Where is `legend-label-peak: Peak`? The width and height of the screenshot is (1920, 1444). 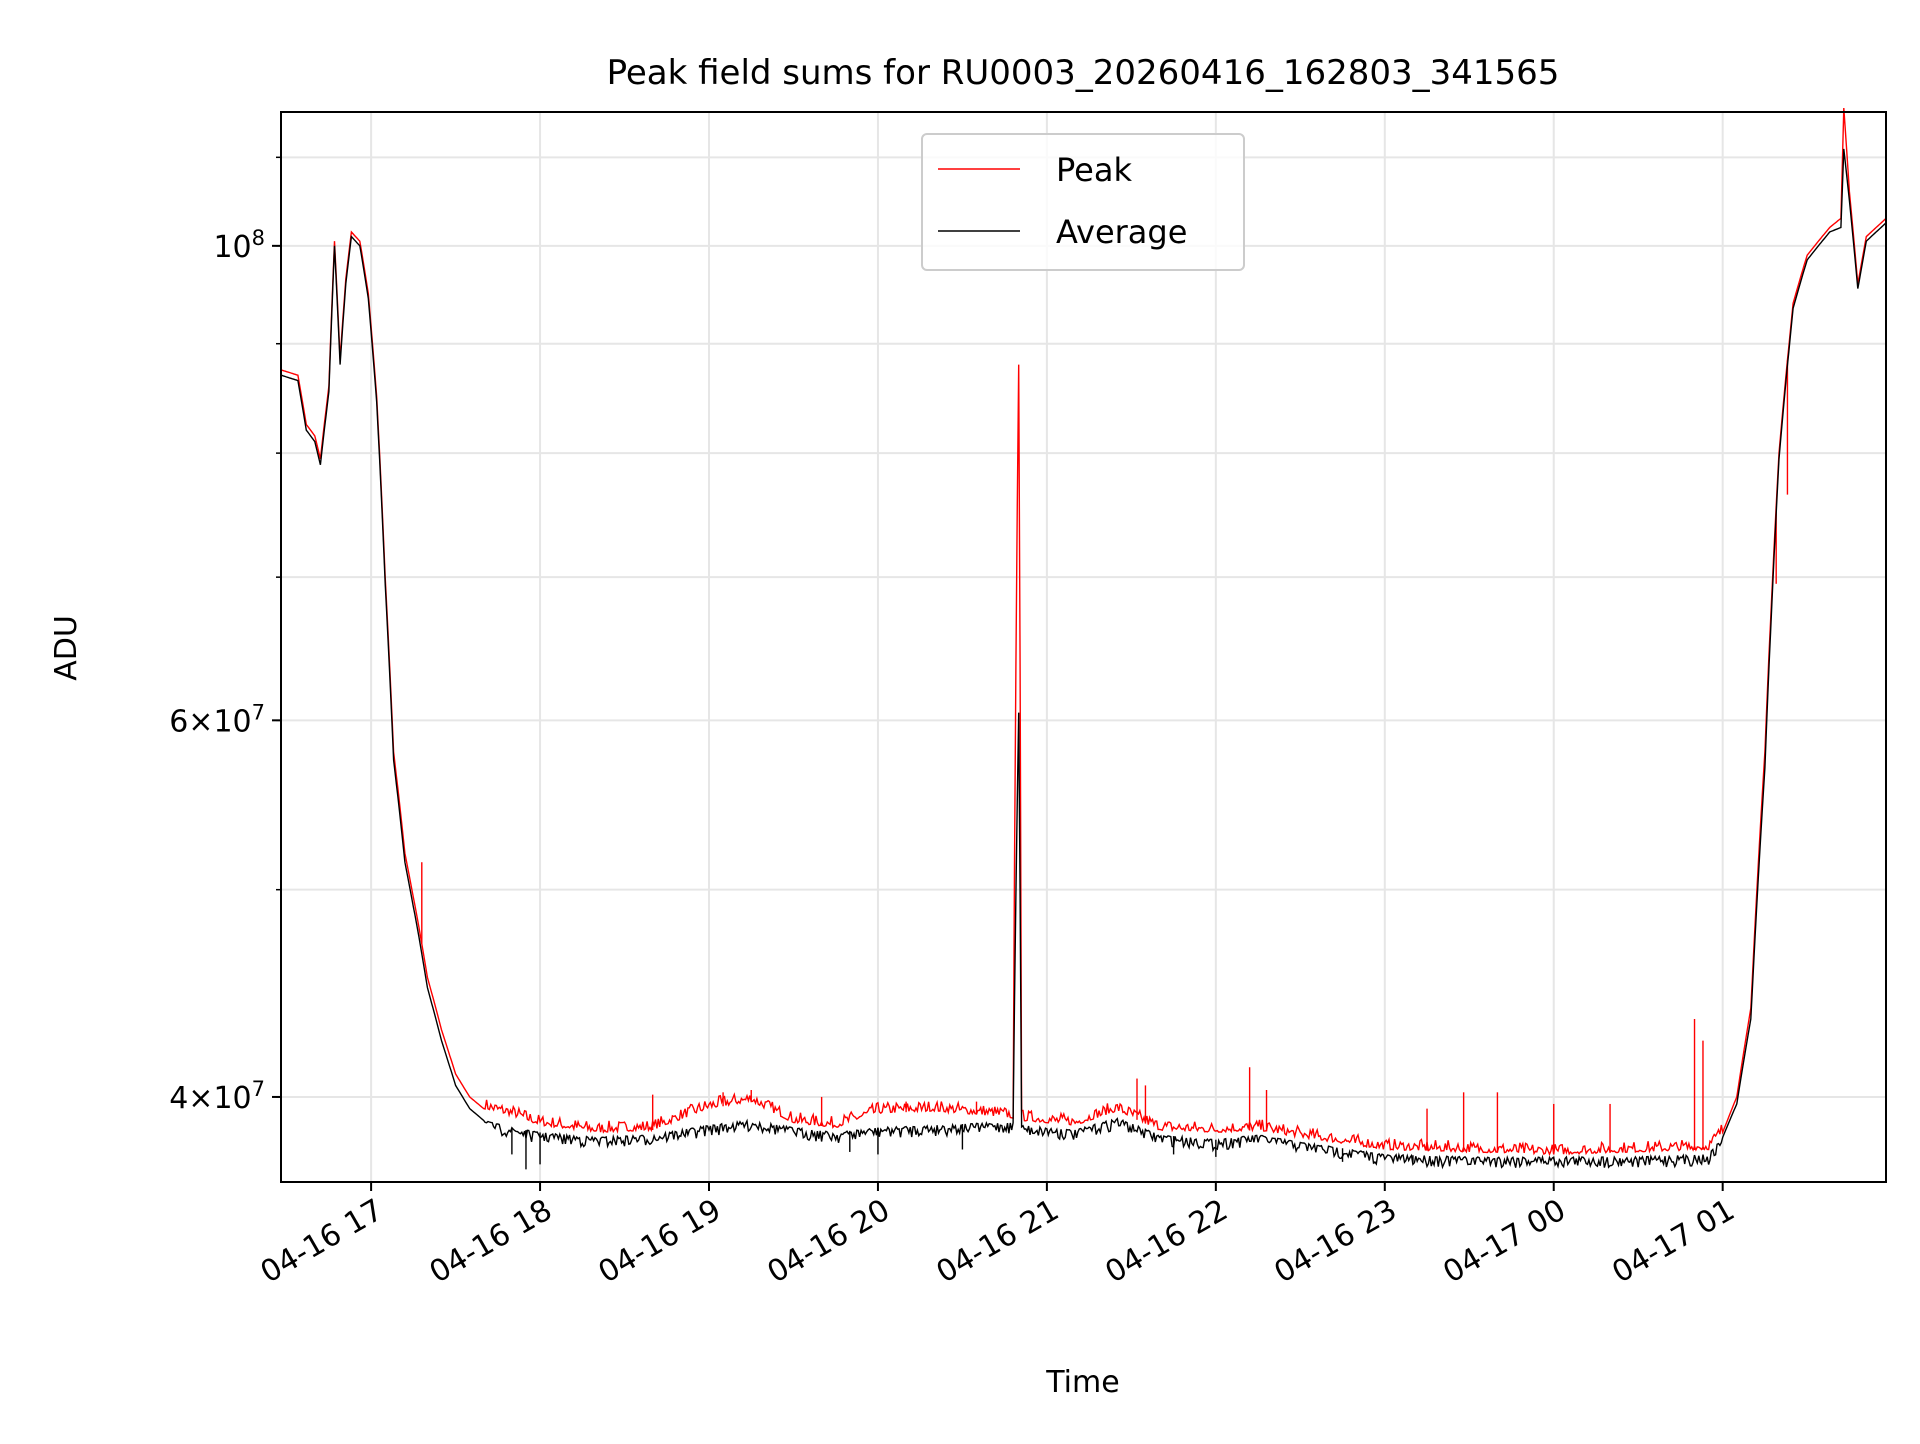
legend-label-peak: Peak is located at coordinates (1094, 170).